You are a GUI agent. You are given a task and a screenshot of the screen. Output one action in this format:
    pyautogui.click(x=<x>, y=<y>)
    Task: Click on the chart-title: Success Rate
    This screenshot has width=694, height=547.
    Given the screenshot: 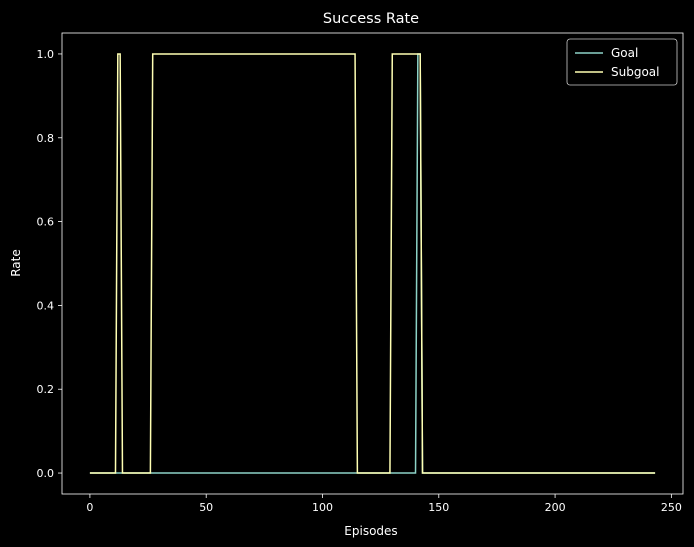 What is the action you would take?
    pyautogui.click(x=371, y=19)
    